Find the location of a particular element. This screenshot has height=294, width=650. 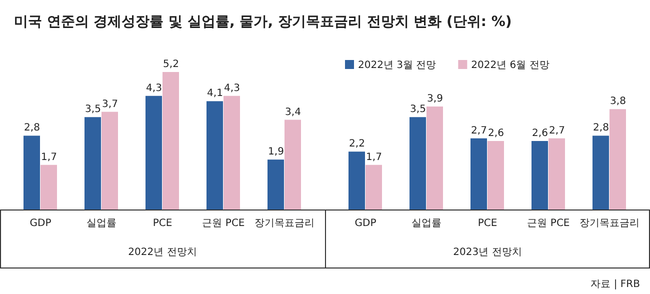

legend-label: 2022년 3월 전망 is located at coordinates (397, 65).